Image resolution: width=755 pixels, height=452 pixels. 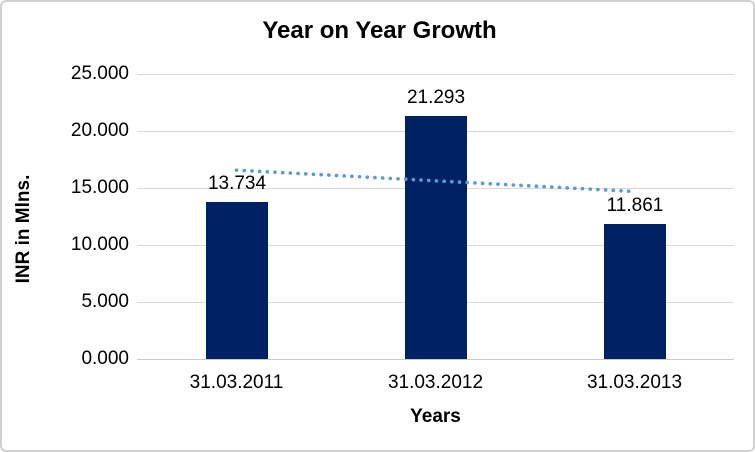 I want to click on data-label: 21.293, so click(x=436, y=97).